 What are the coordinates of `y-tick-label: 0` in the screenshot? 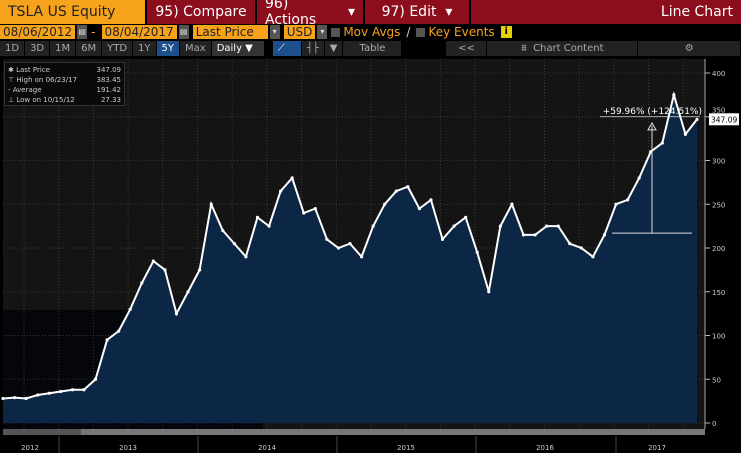 It's located at (714, 424).